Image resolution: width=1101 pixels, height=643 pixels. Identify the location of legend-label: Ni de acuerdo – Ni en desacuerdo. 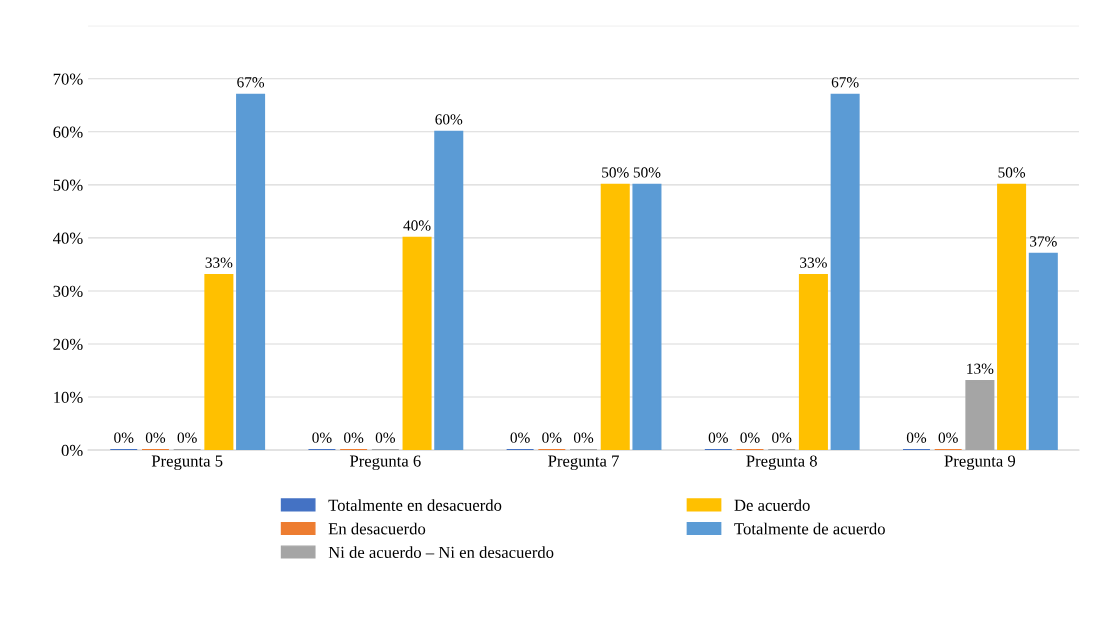
(441, 552).